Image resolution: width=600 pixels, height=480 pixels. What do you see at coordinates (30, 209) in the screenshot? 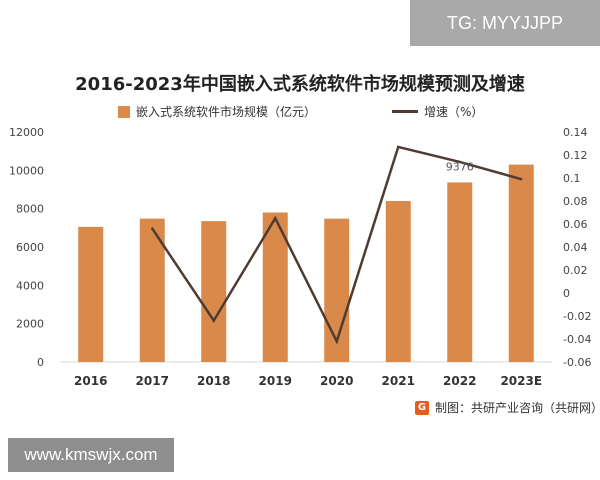
I see `y-left-tick-label: 8000` at bounding box center [30, 209].